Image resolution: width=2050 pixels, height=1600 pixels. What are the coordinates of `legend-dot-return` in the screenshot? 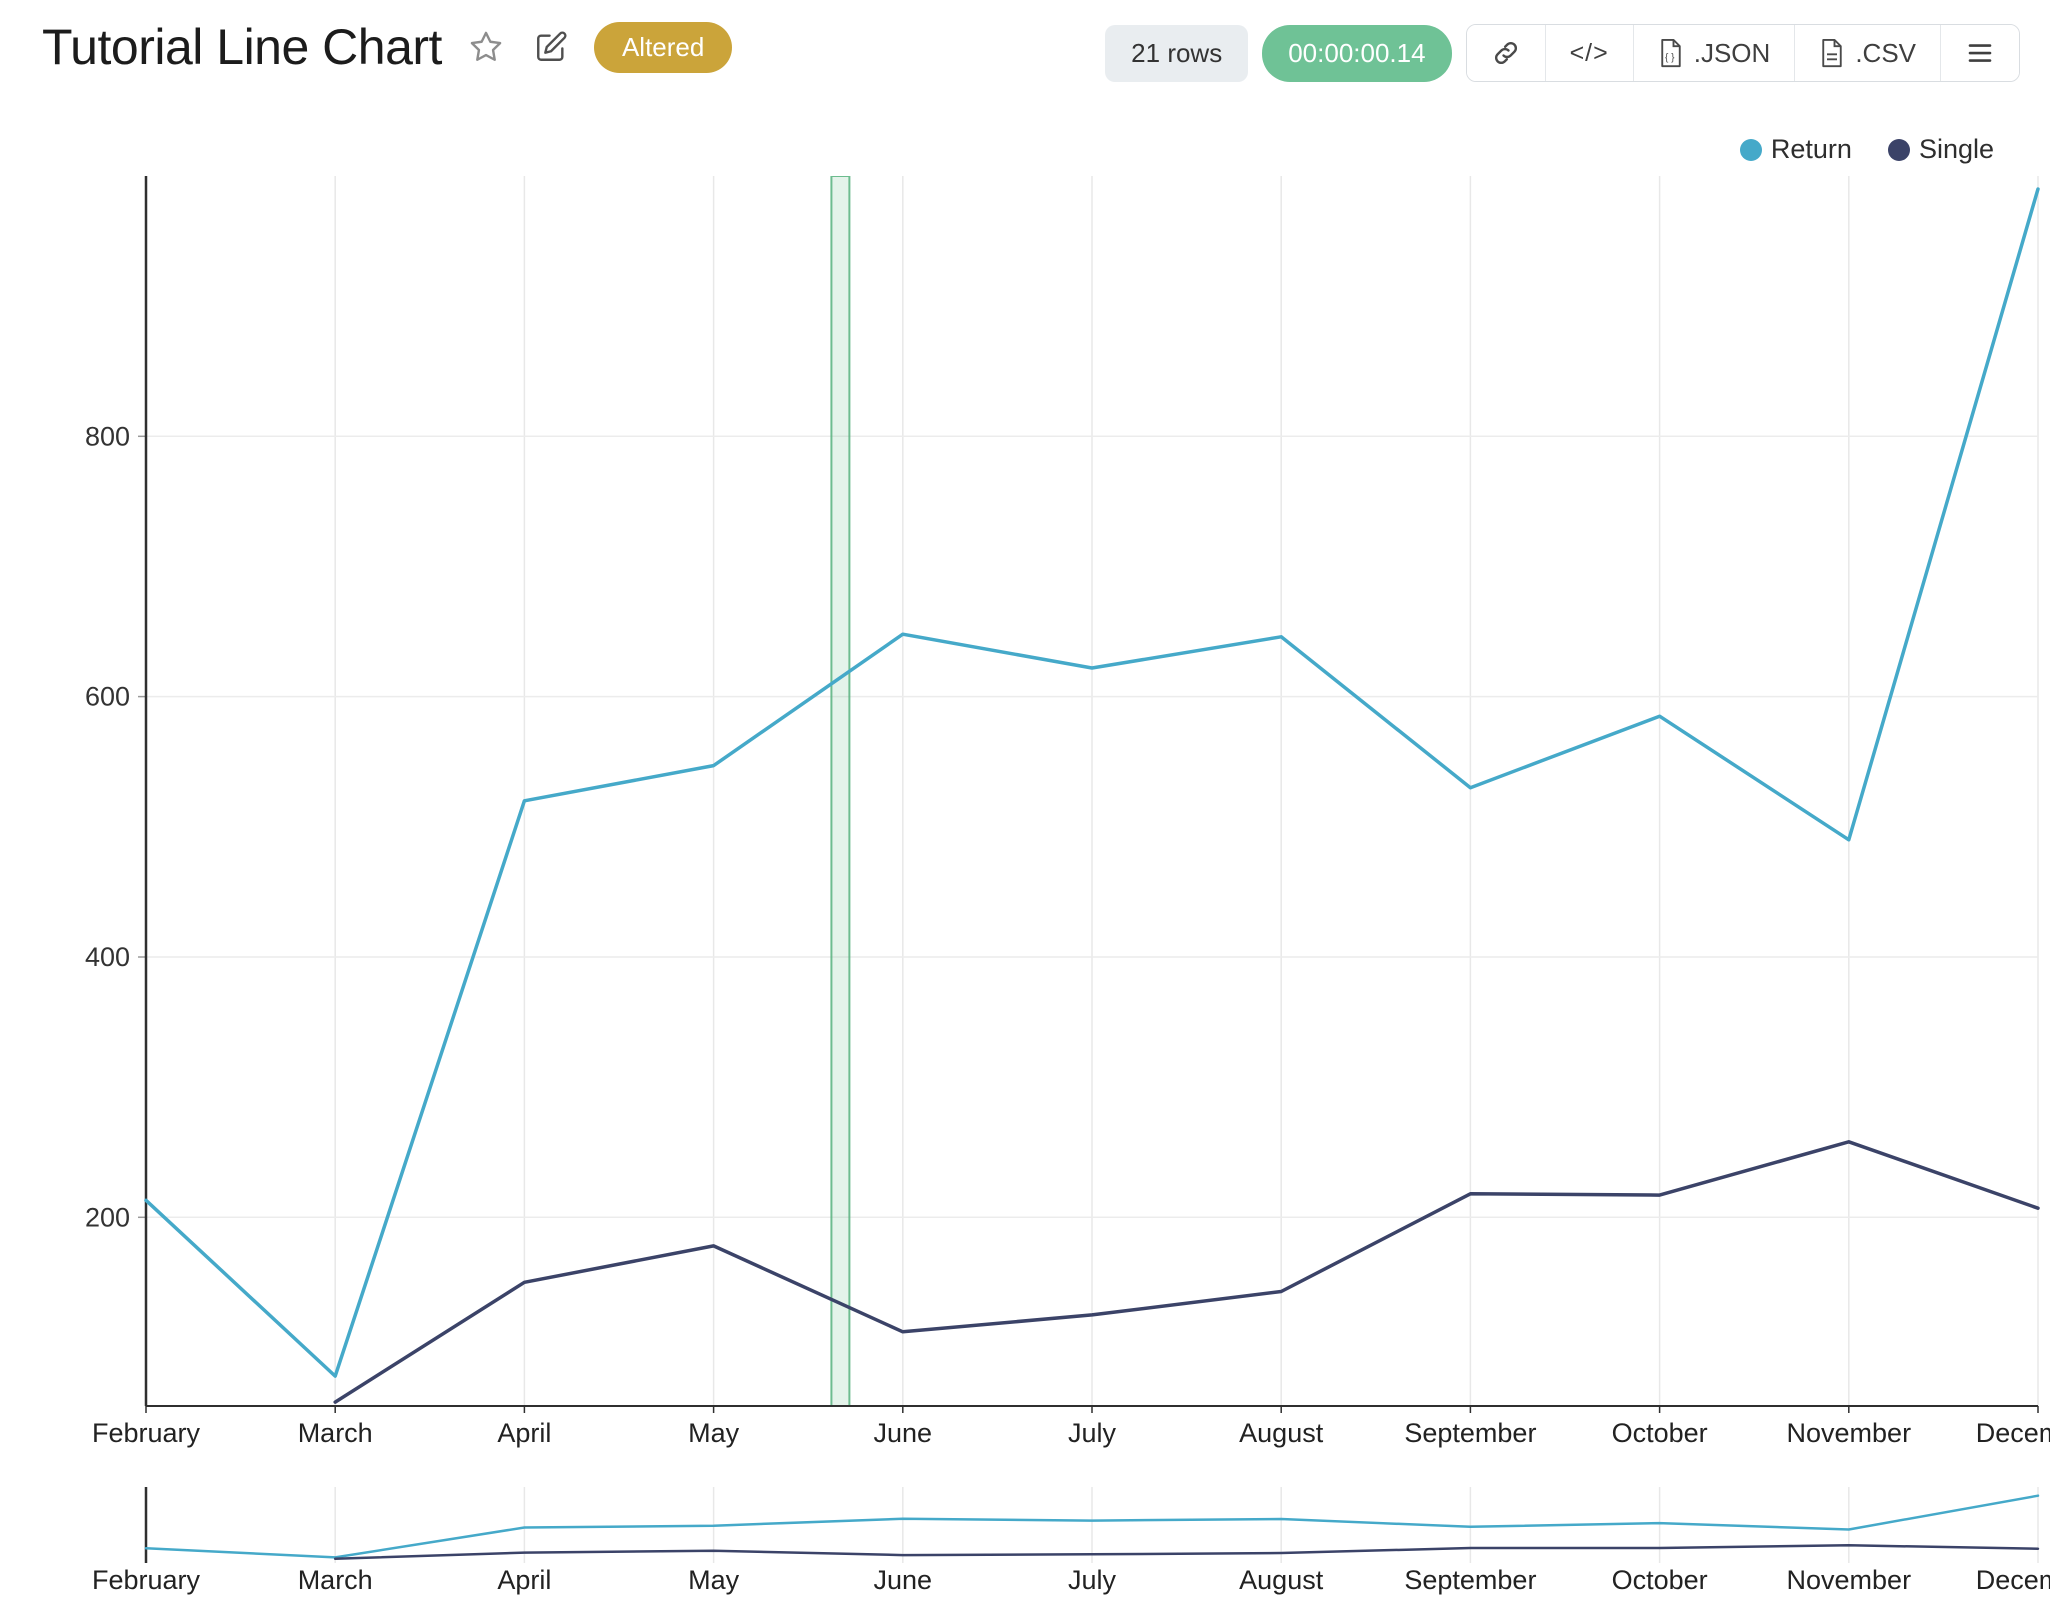 It's located at (1750, 149).